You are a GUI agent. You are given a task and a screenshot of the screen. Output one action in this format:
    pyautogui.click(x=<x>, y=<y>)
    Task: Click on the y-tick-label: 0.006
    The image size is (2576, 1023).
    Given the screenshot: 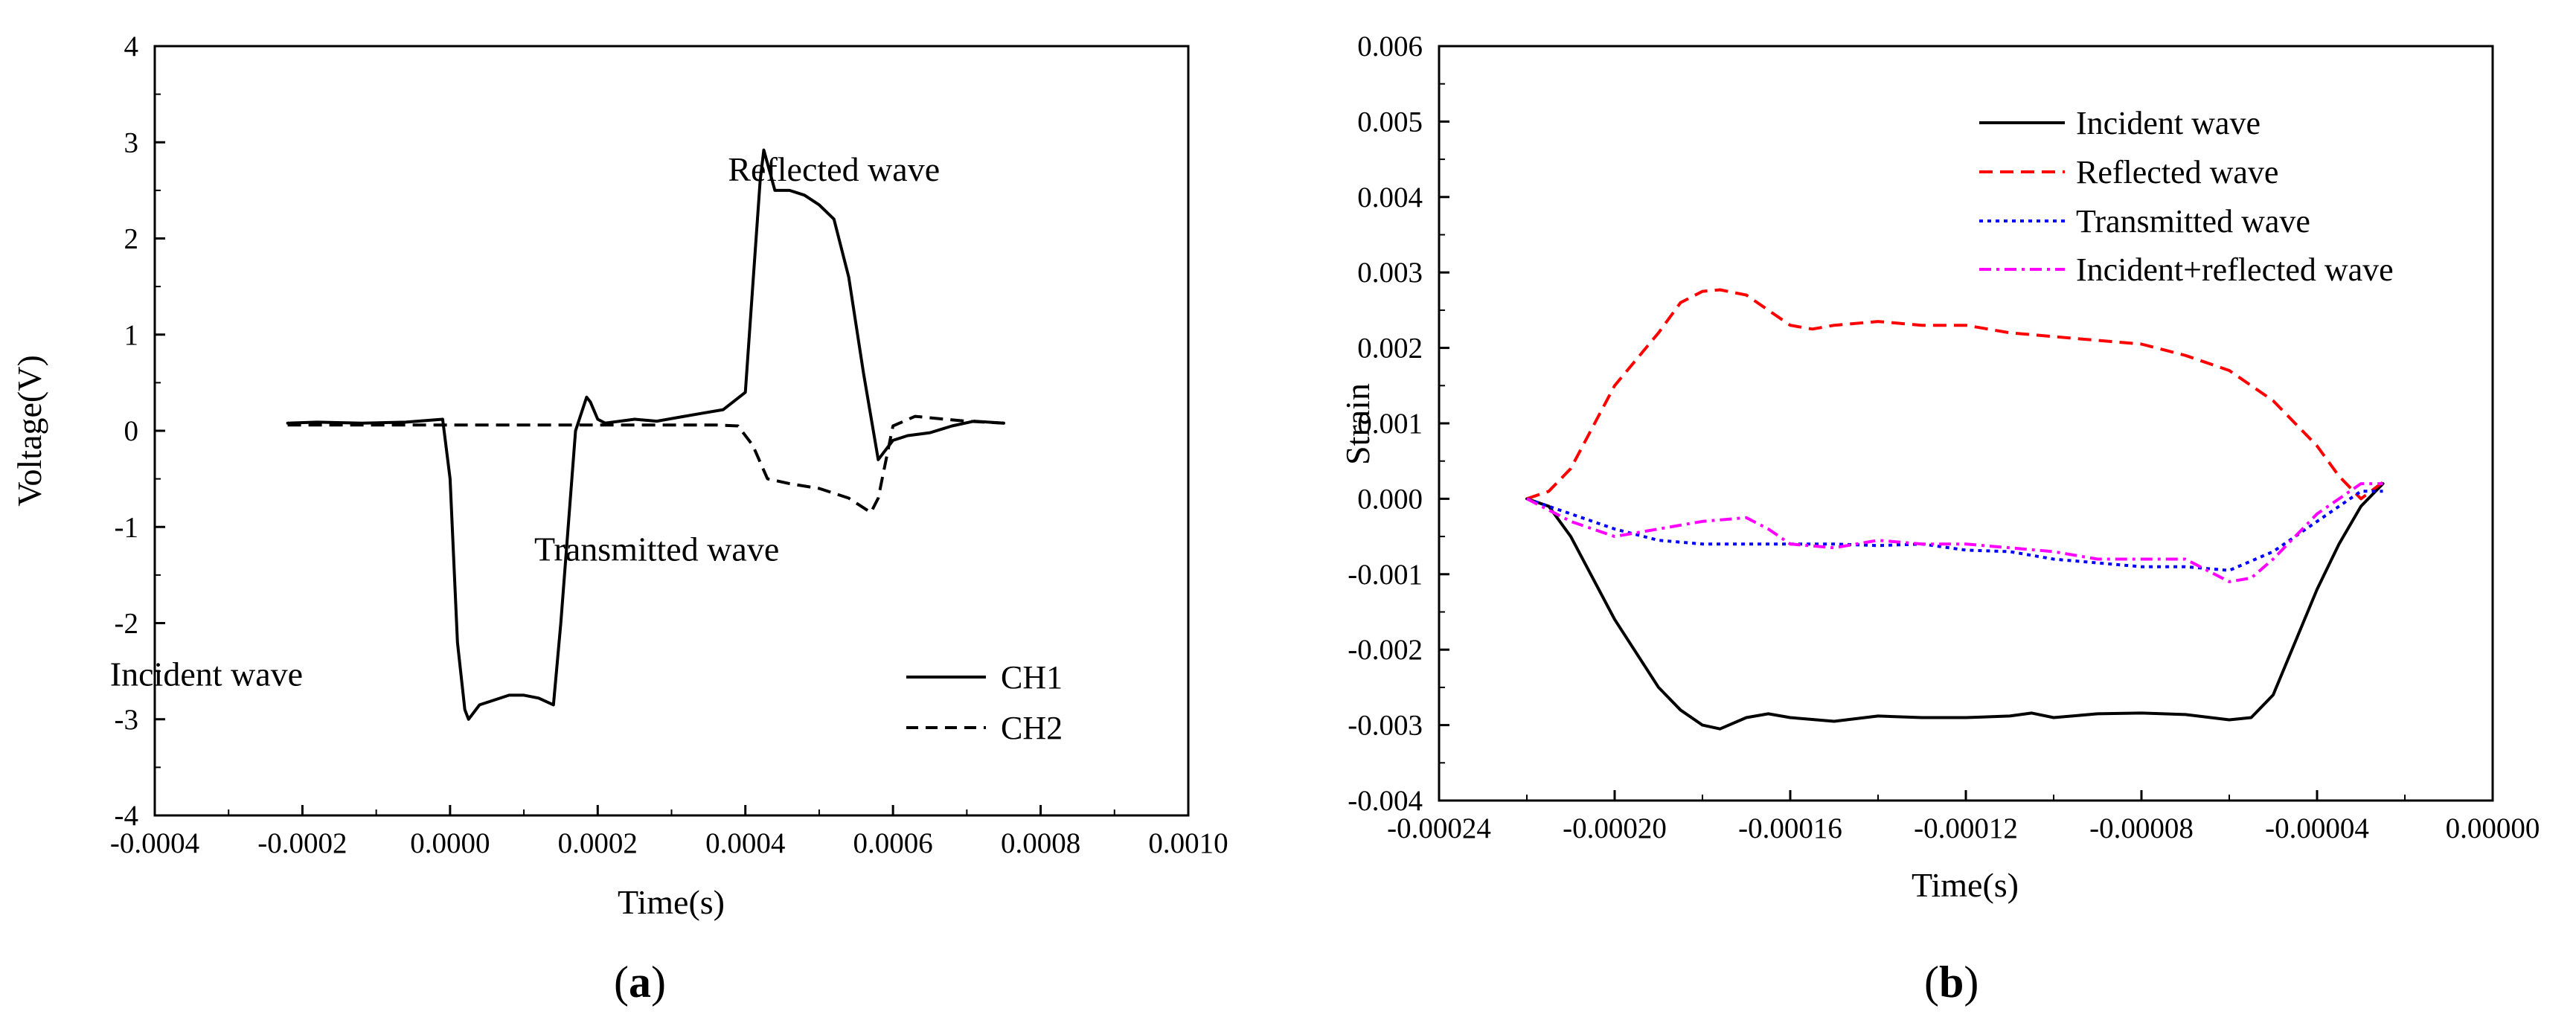 What is the action you would take?
    pyautogui.click(x=1390, y=46)
    